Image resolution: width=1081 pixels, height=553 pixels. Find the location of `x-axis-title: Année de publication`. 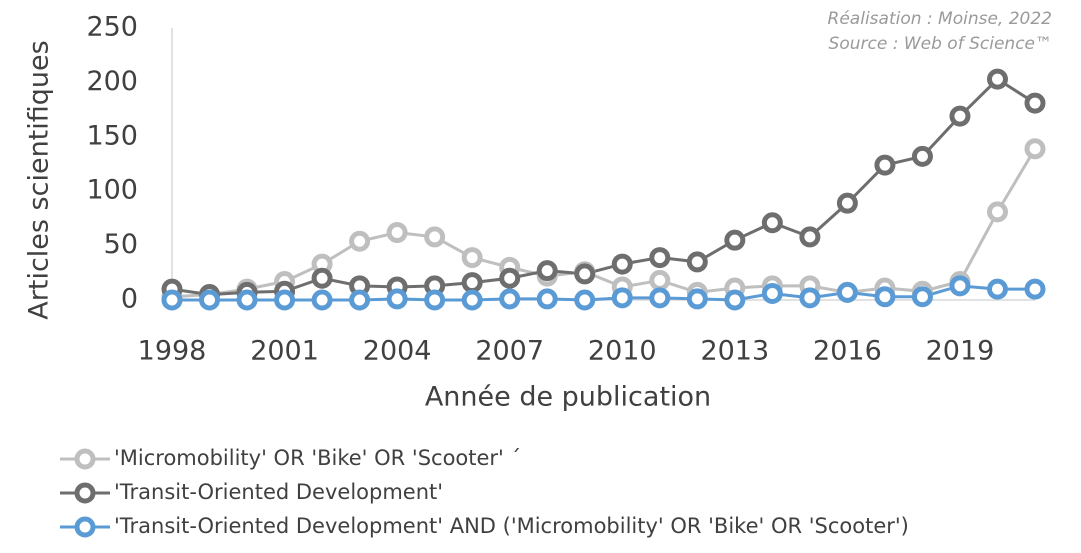

x-axis-title: Année de publication is located at coordinates (568, 397).